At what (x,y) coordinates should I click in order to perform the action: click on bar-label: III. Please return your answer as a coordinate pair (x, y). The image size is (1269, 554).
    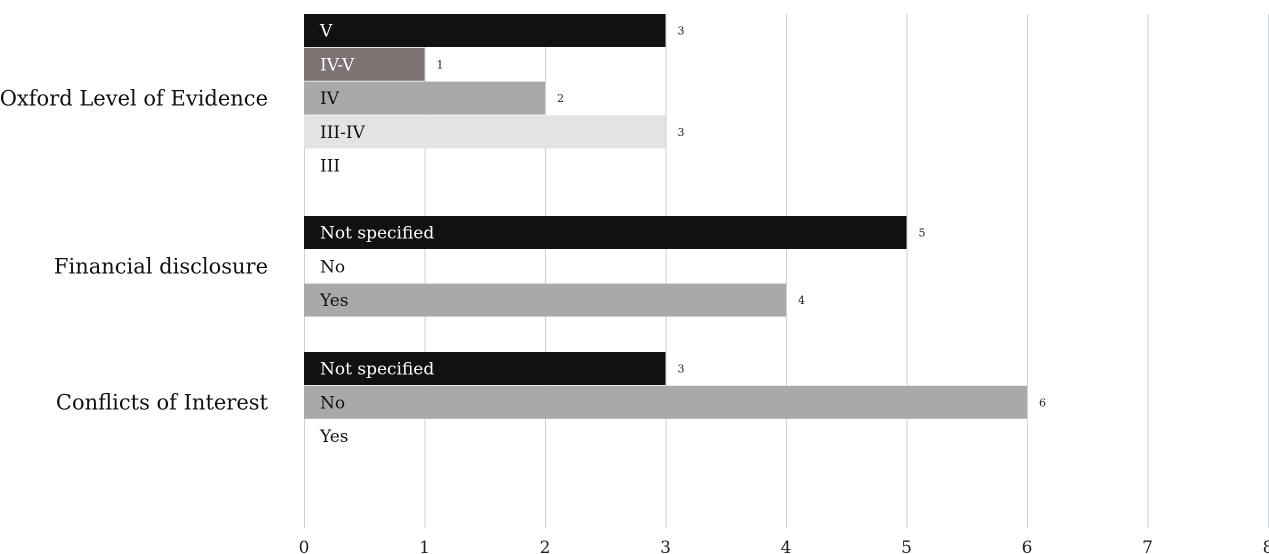
    Looking at the image, I should click on (330, 167).